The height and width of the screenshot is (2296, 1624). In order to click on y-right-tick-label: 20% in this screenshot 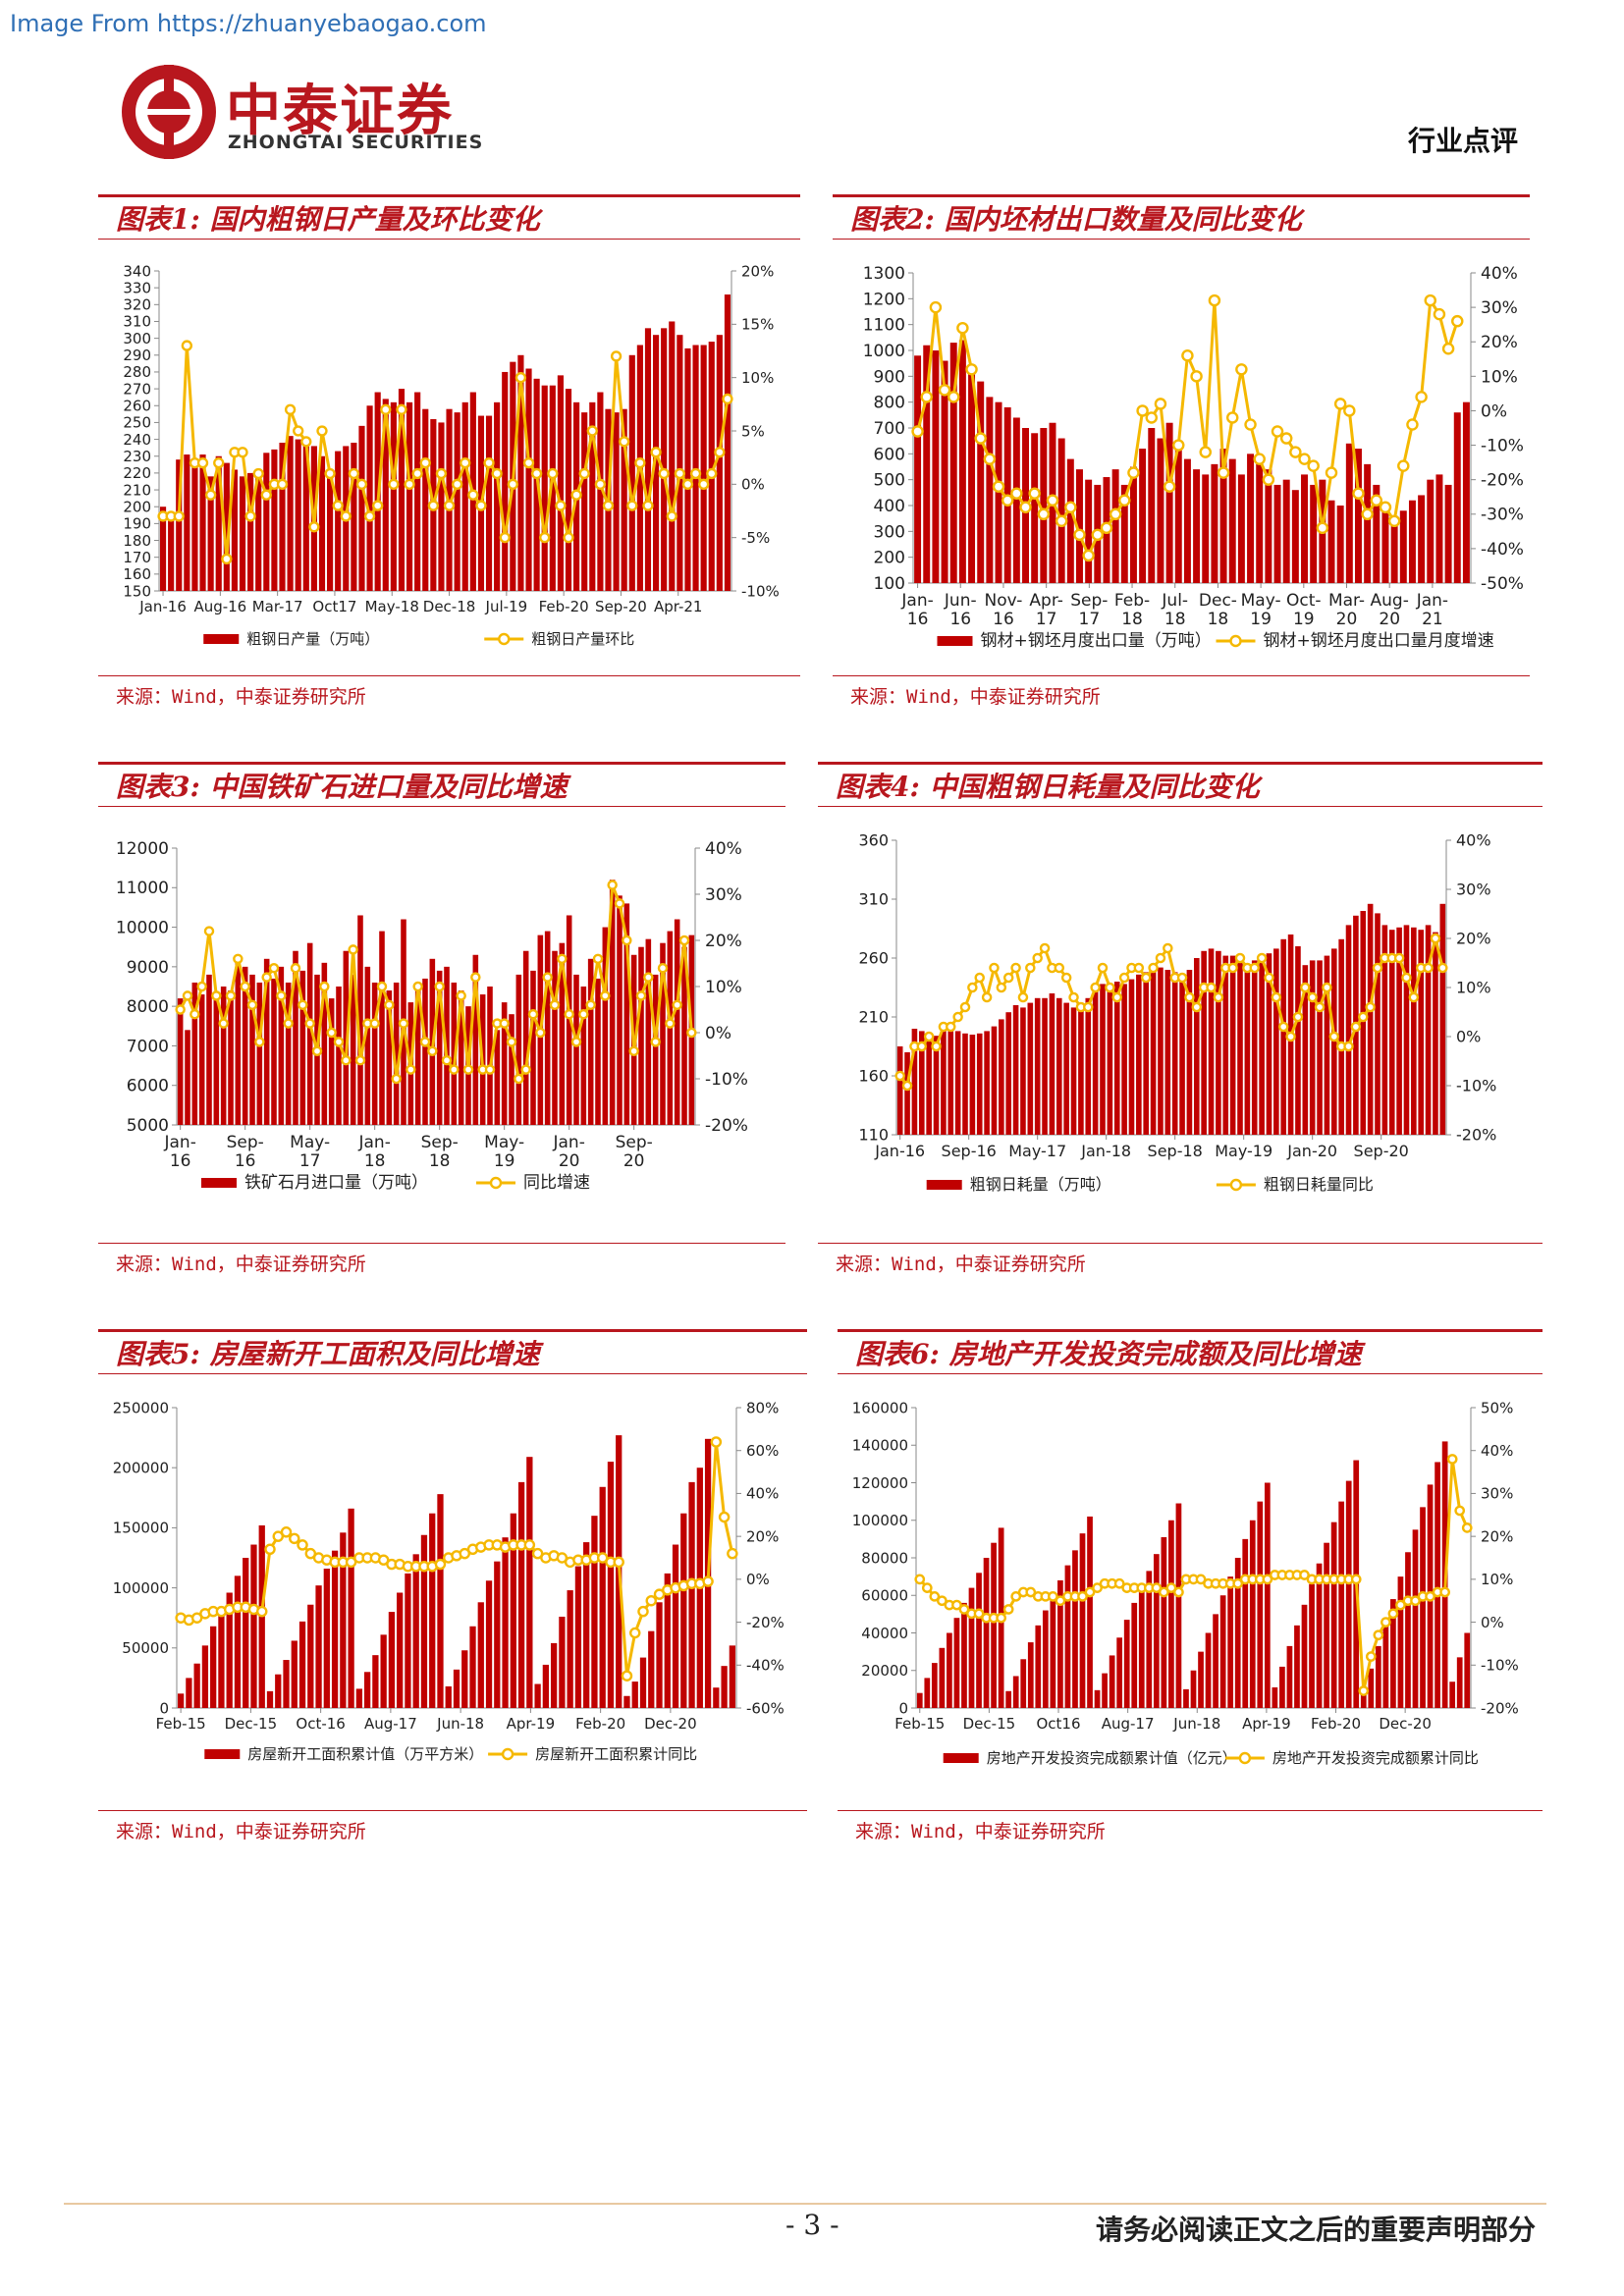, I will do `click(757, 271)`.